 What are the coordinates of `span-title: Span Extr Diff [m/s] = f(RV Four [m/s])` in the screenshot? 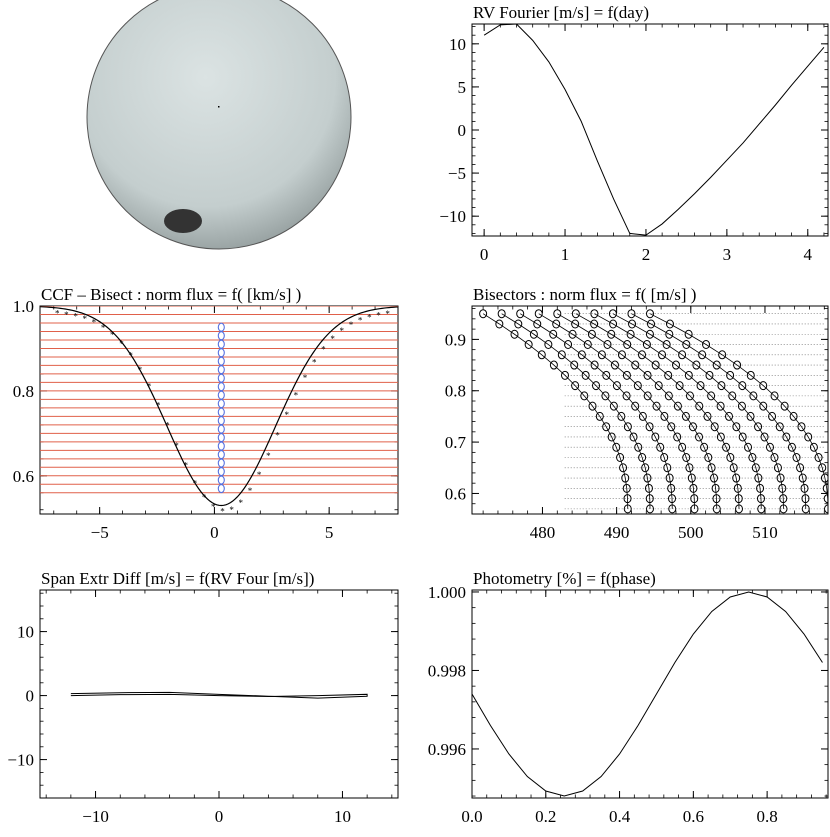 It's located at (177, 578).